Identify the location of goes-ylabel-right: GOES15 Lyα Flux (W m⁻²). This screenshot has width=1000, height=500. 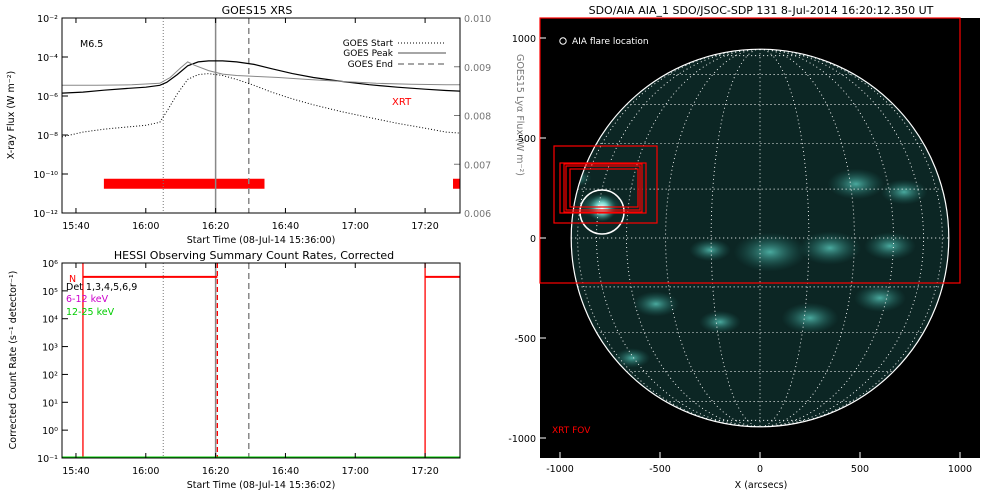
(519, 115).